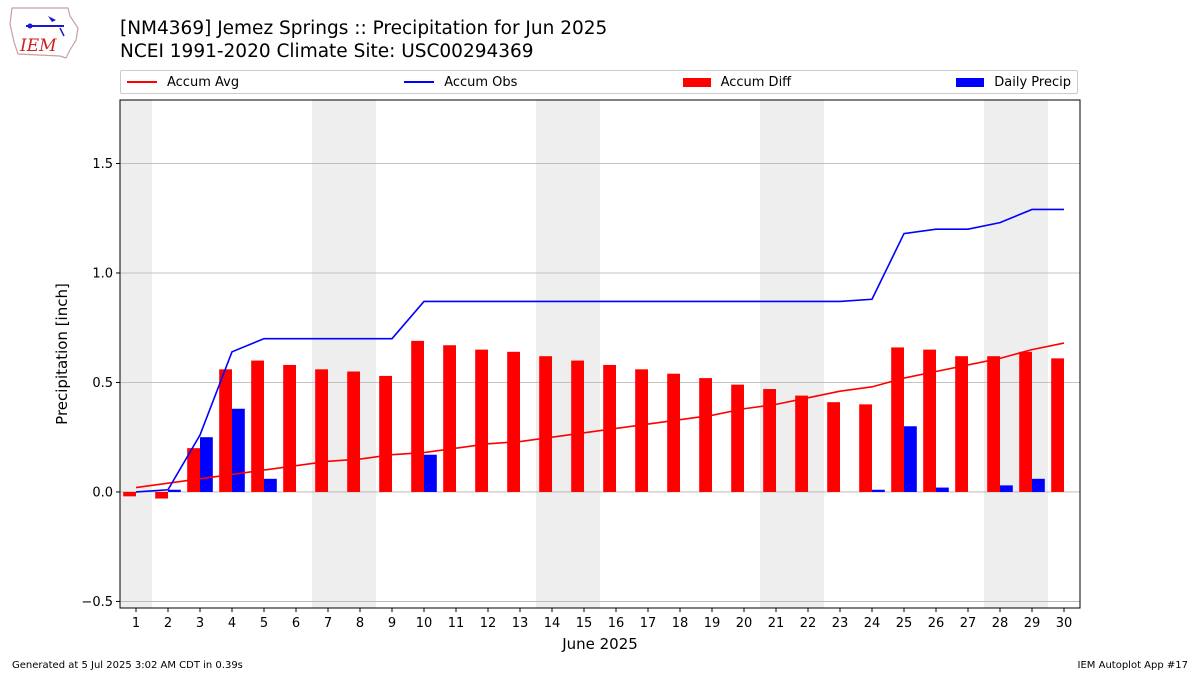 The height and width of the screenshot is (675, 1200). Describe the element at coordinates (360, 623) in the screenshot. I see `x-tick-label: 8` at that location.